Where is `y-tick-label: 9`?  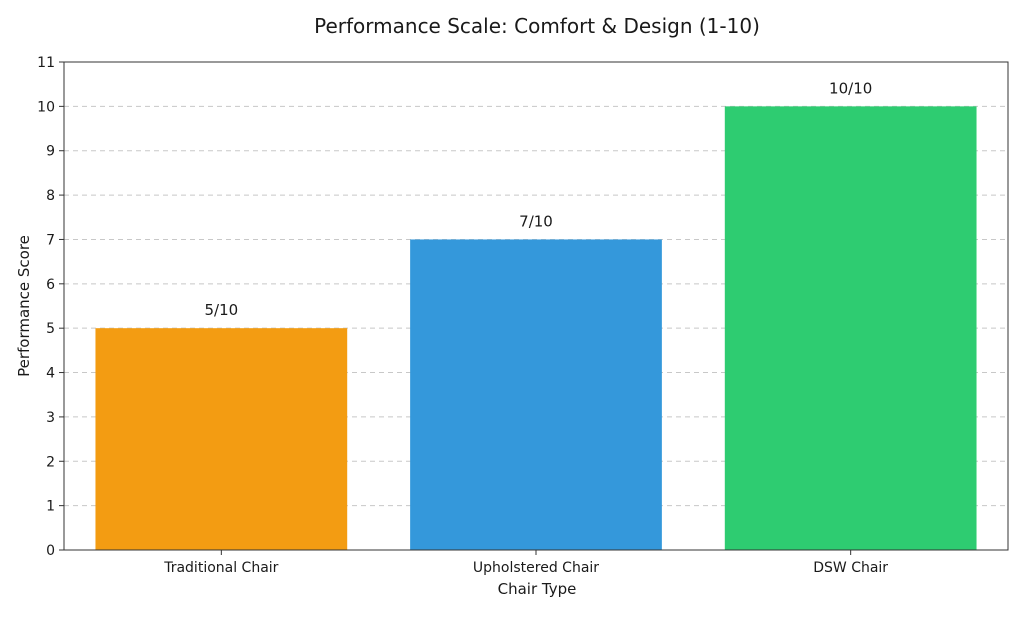 y-tick-label: 9 is located at coordinates (50, 152).